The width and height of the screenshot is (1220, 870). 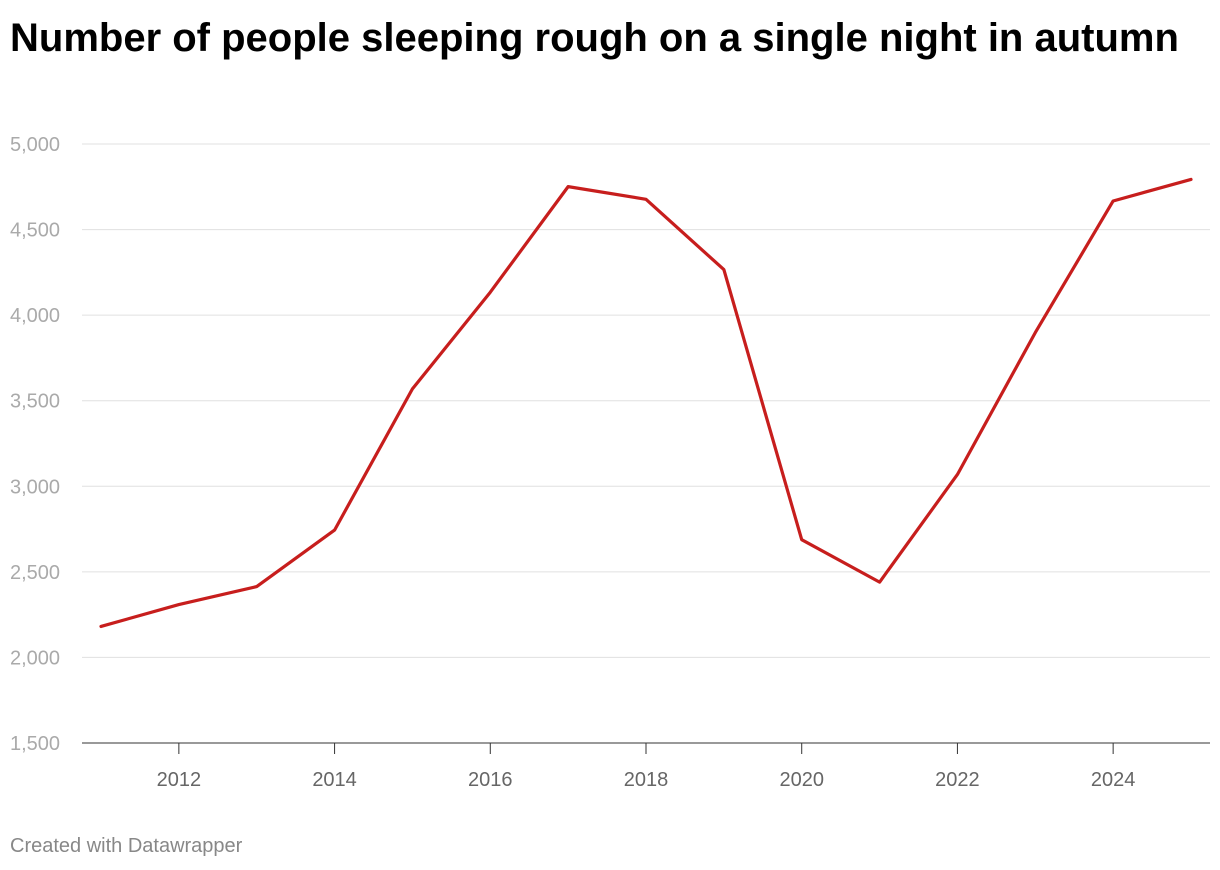 I want to click on y-tick-label: 5,000, so click(x=35, y=145).